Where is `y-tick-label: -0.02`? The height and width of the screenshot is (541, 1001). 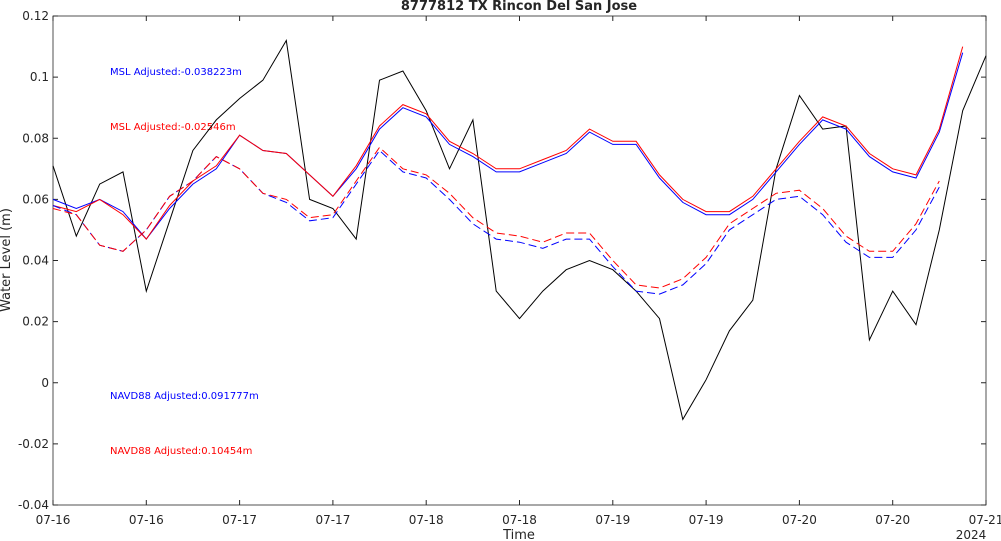 y-tick-label: -0.02 is located at coordinates (33, 444).